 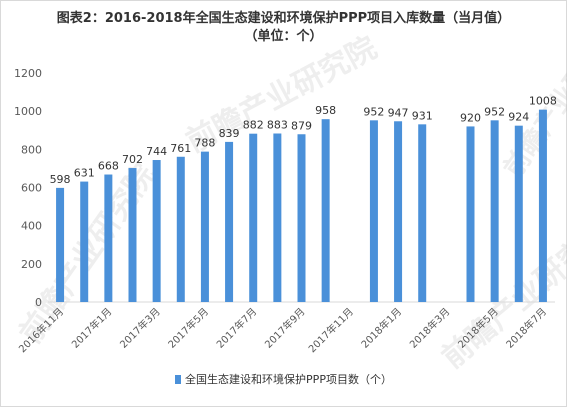 What do you see at coordinates (180, 148) in the screenshot?
I see `data-label: 761` at bounding box center [180, 148].